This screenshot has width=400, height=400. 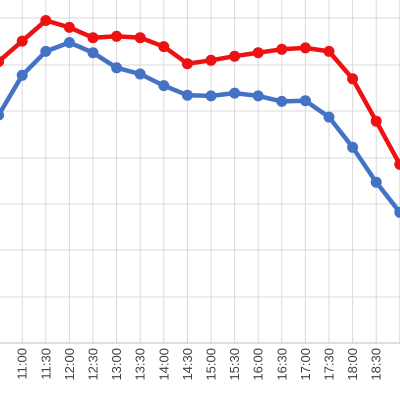 What do you see at coordinates (305, 364) in the screenshot?
I see `x-tick-label: 17:00` at bounding box center [305, 364].